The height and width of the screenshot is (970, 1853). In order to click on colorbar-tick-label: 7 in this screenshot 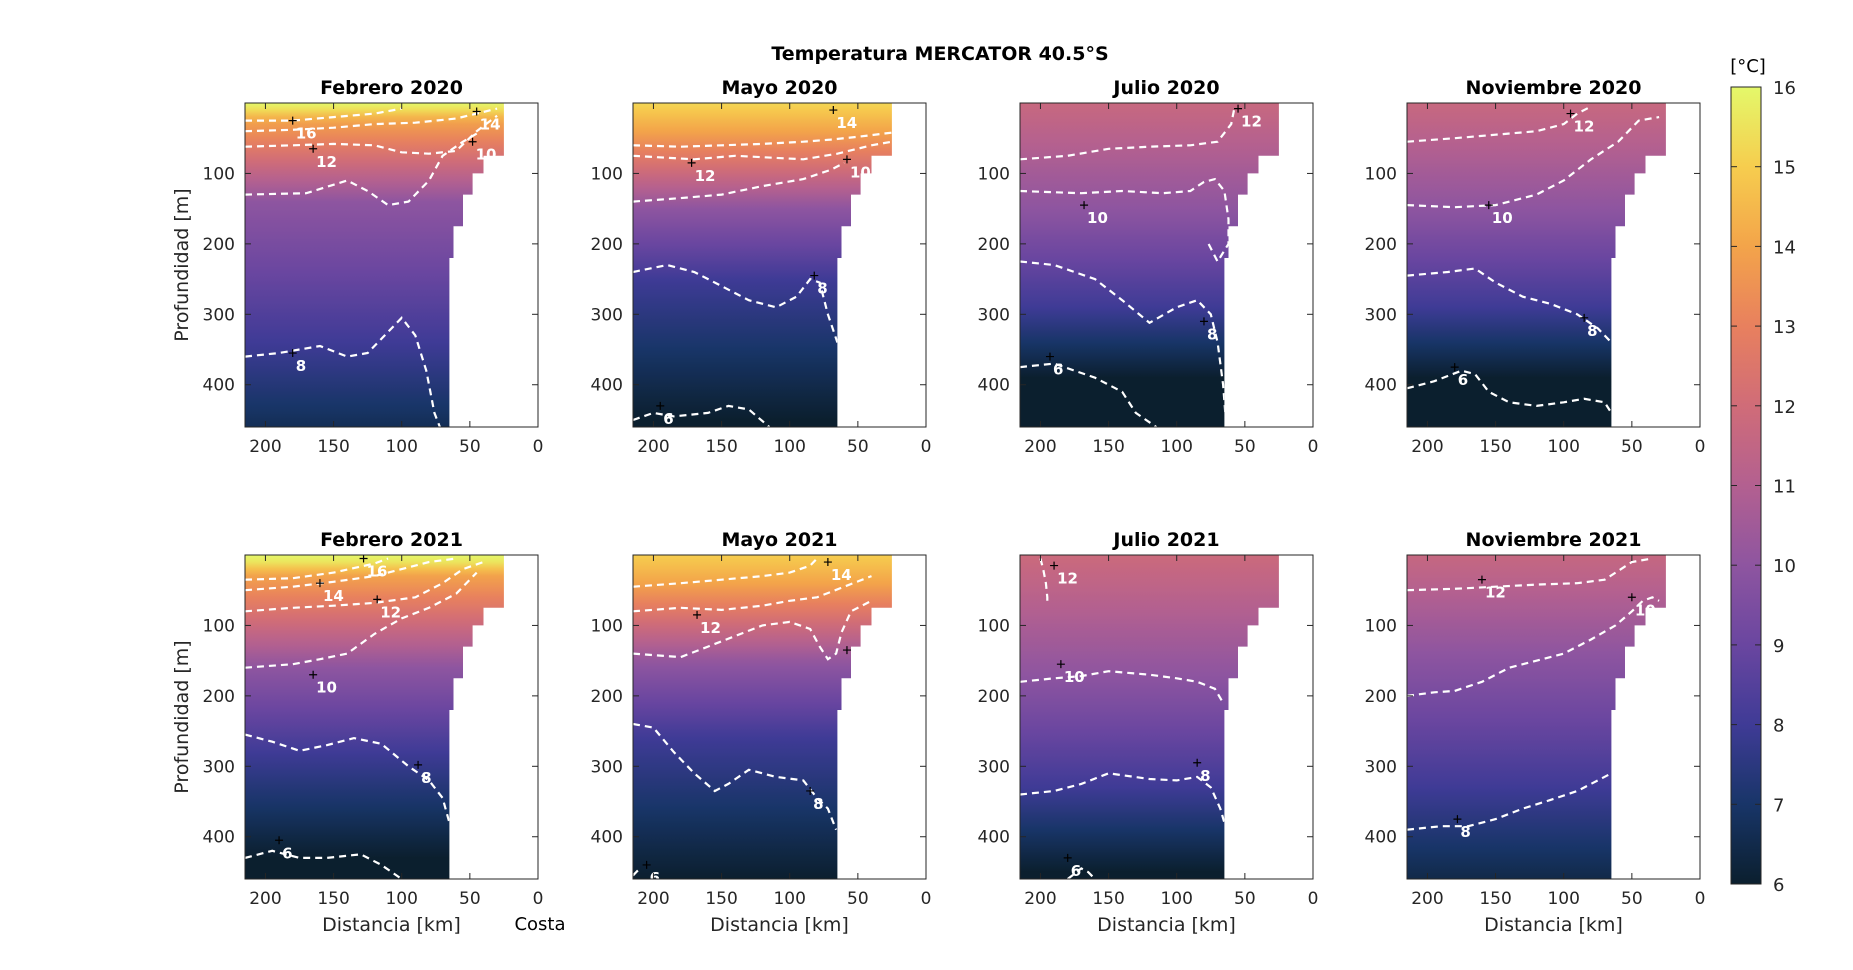, I will do `click(1778, 805)`.